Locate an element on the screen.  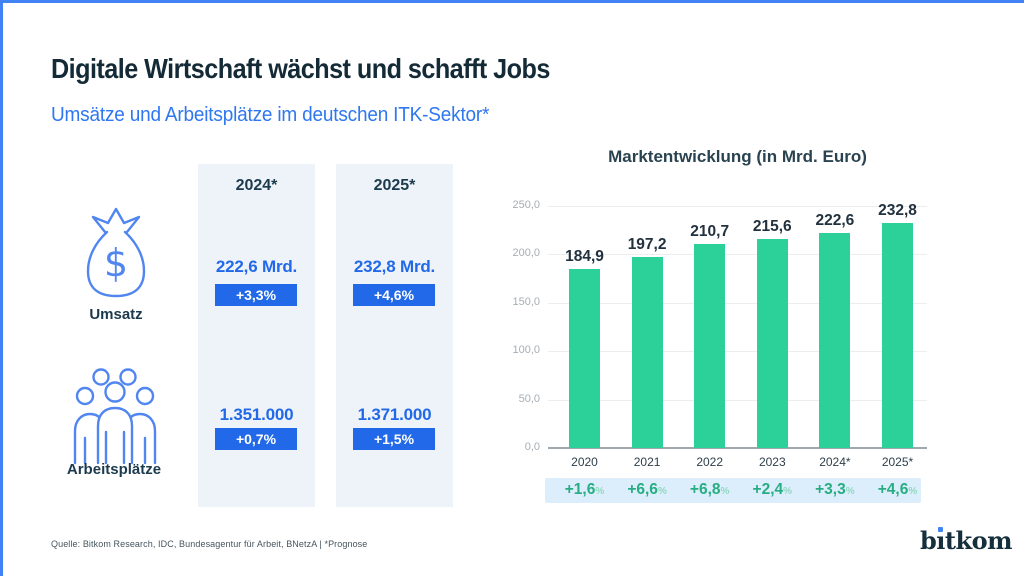
growth-value: +6,8% is located at coordinates (710, 490).